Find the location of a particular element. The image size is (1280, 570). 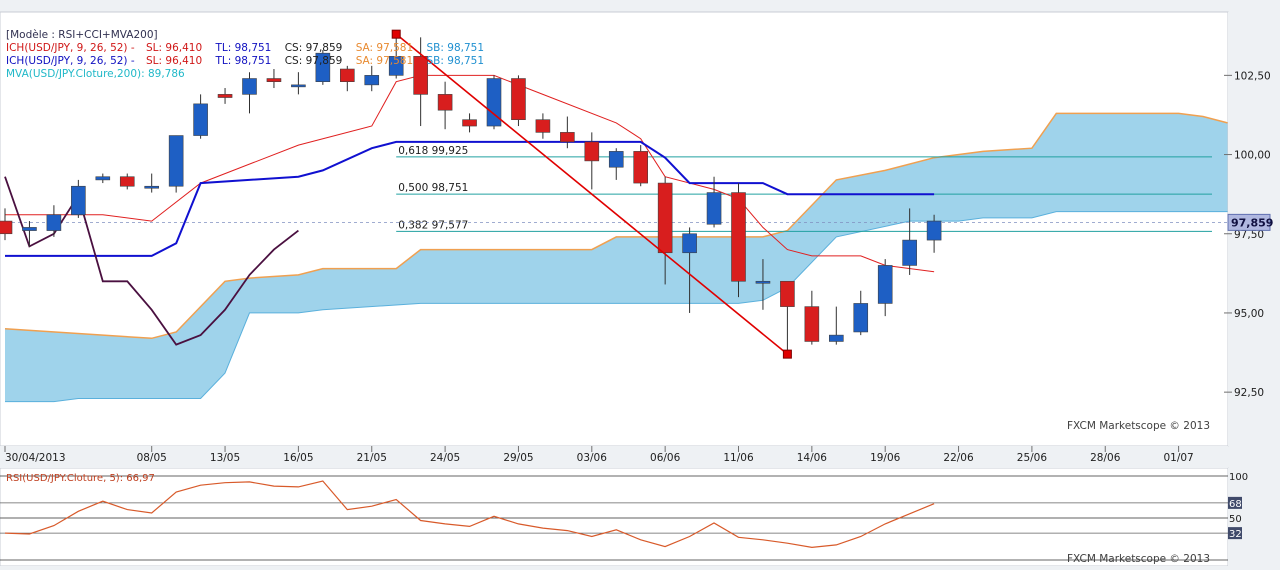

date-tick-label: 03/06 is located at coordinates (592, 458).